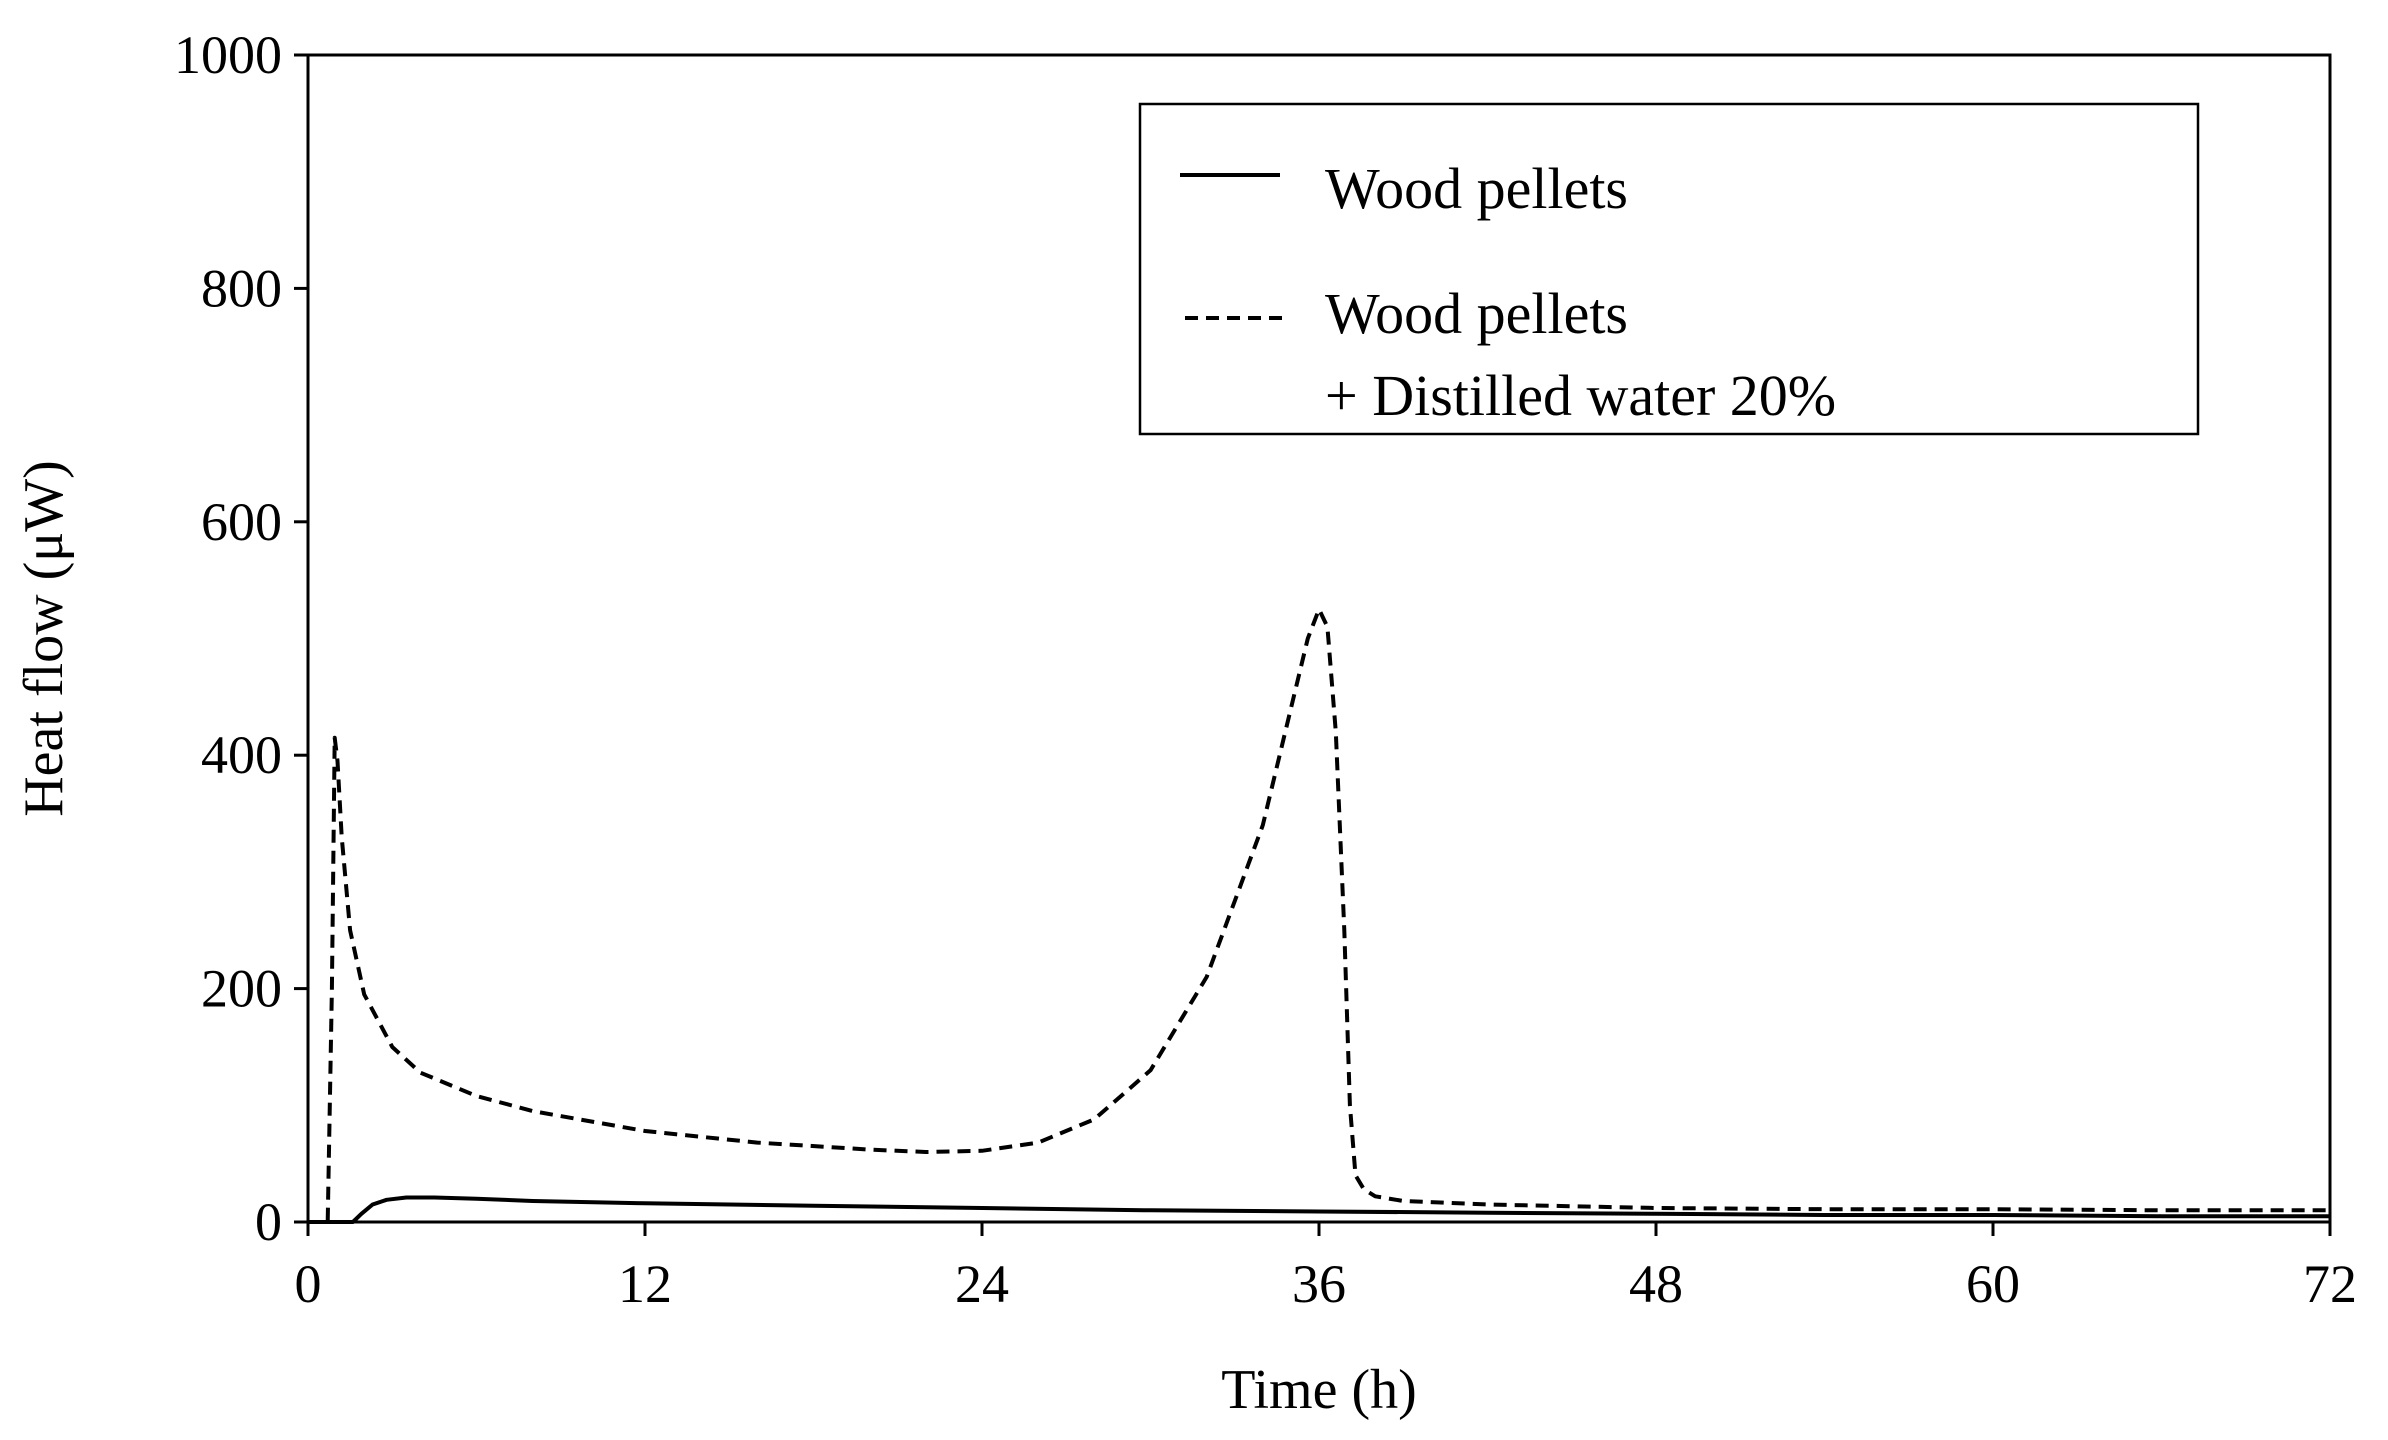 This screenshot has width=2388, height=1440. Describe the element at coordinates (268, 1222) in the screenshot. I see `y-tick-label: 0` at that location.